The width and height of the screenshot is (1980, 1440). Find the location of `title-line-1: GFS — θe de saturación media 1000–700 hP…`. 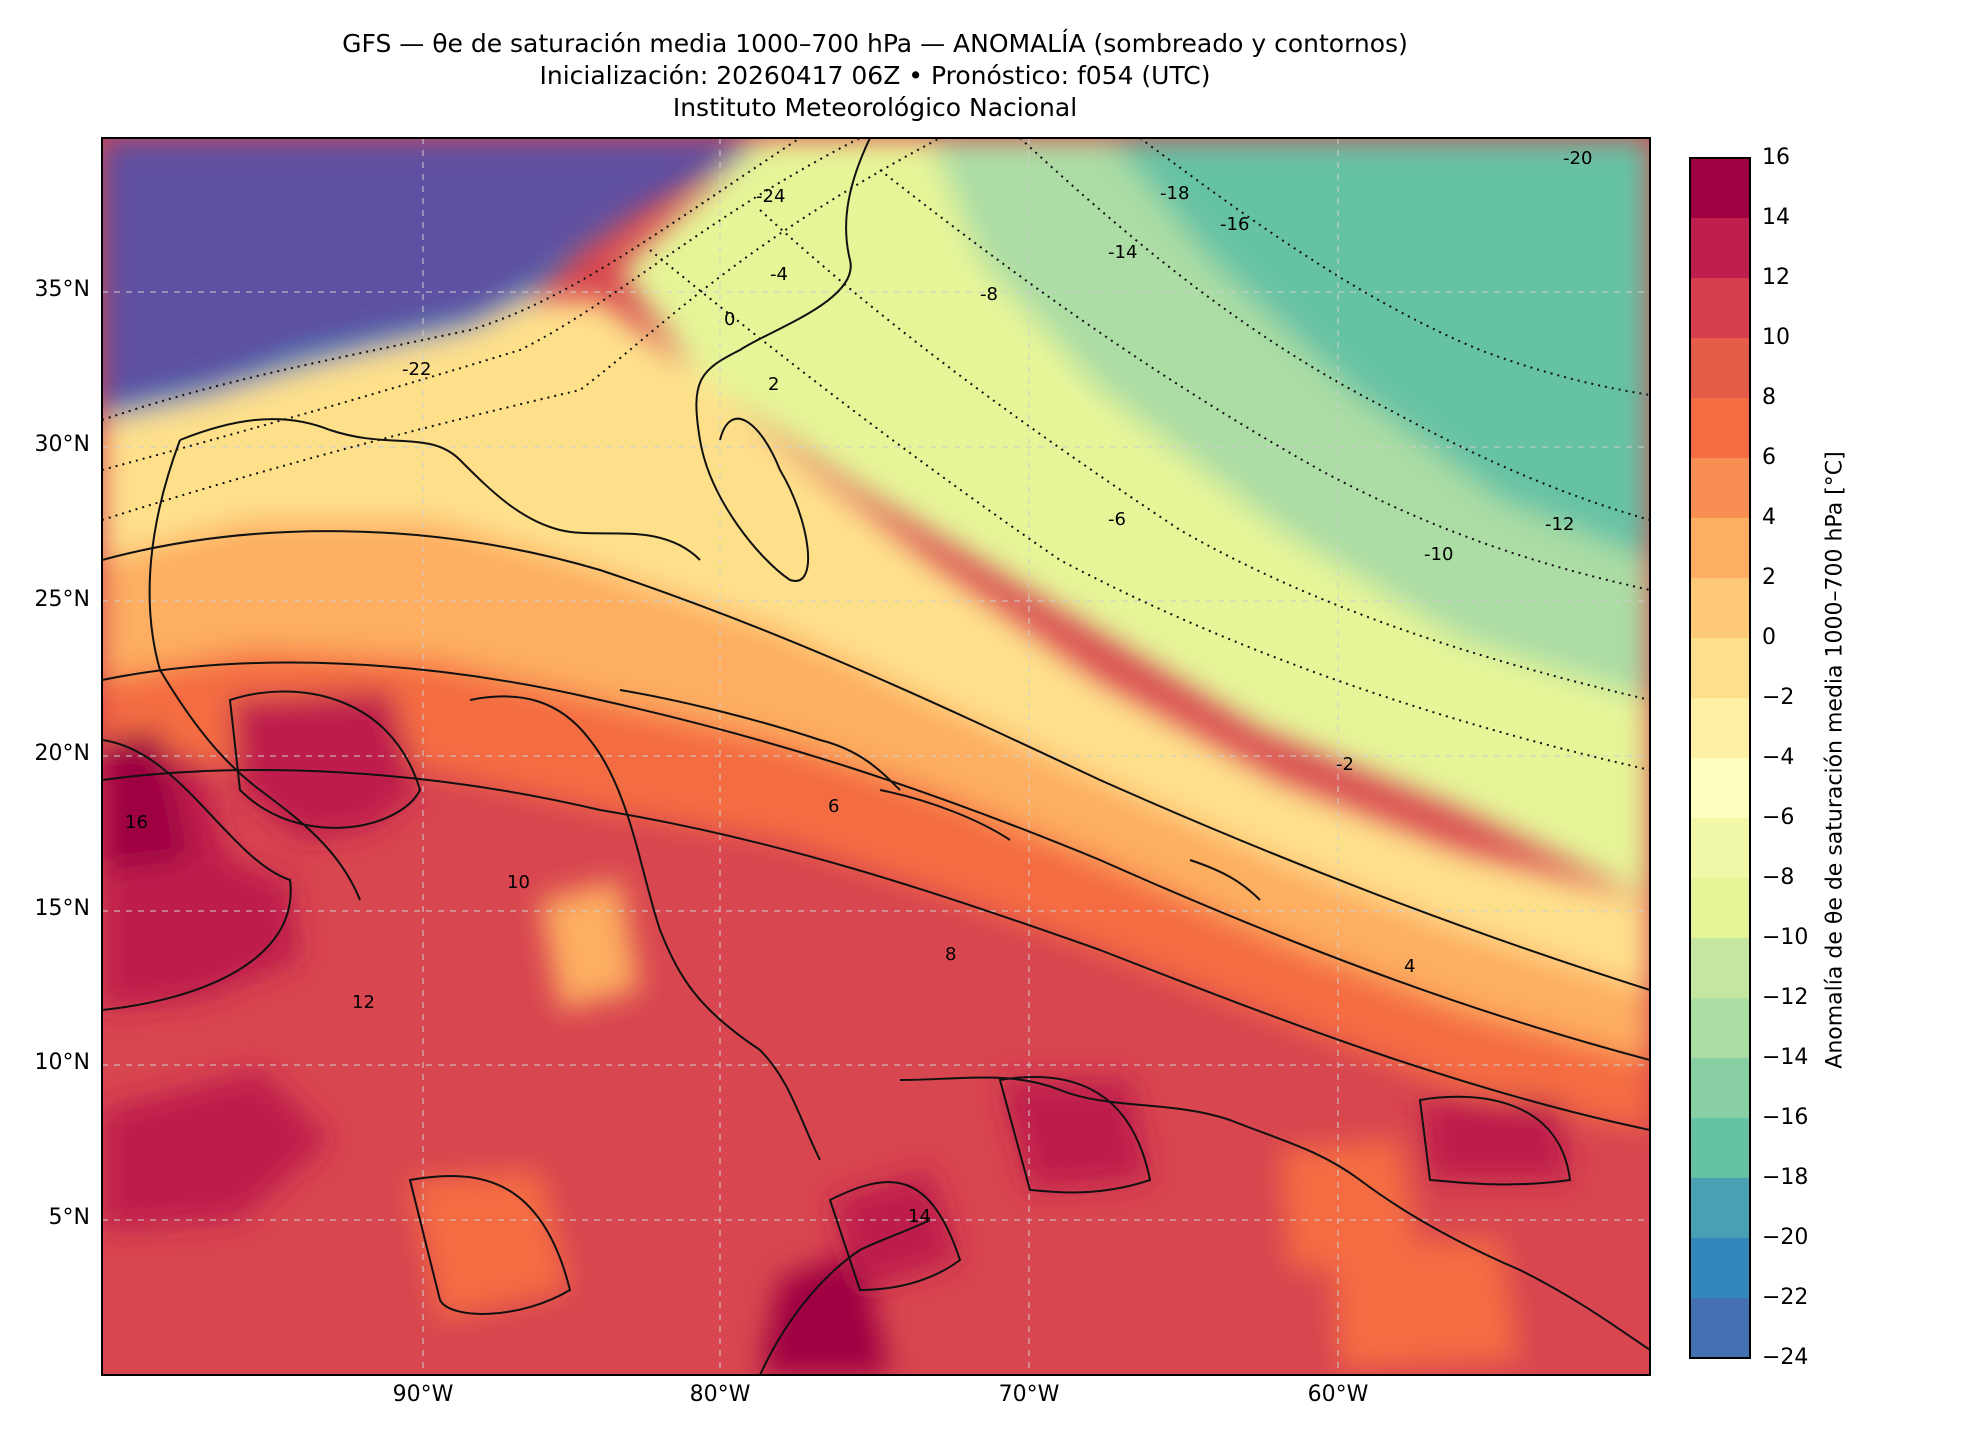

title-line-1: GFS — θe de saturación media 1000–700 hP… is located at coordinates (875, 43).